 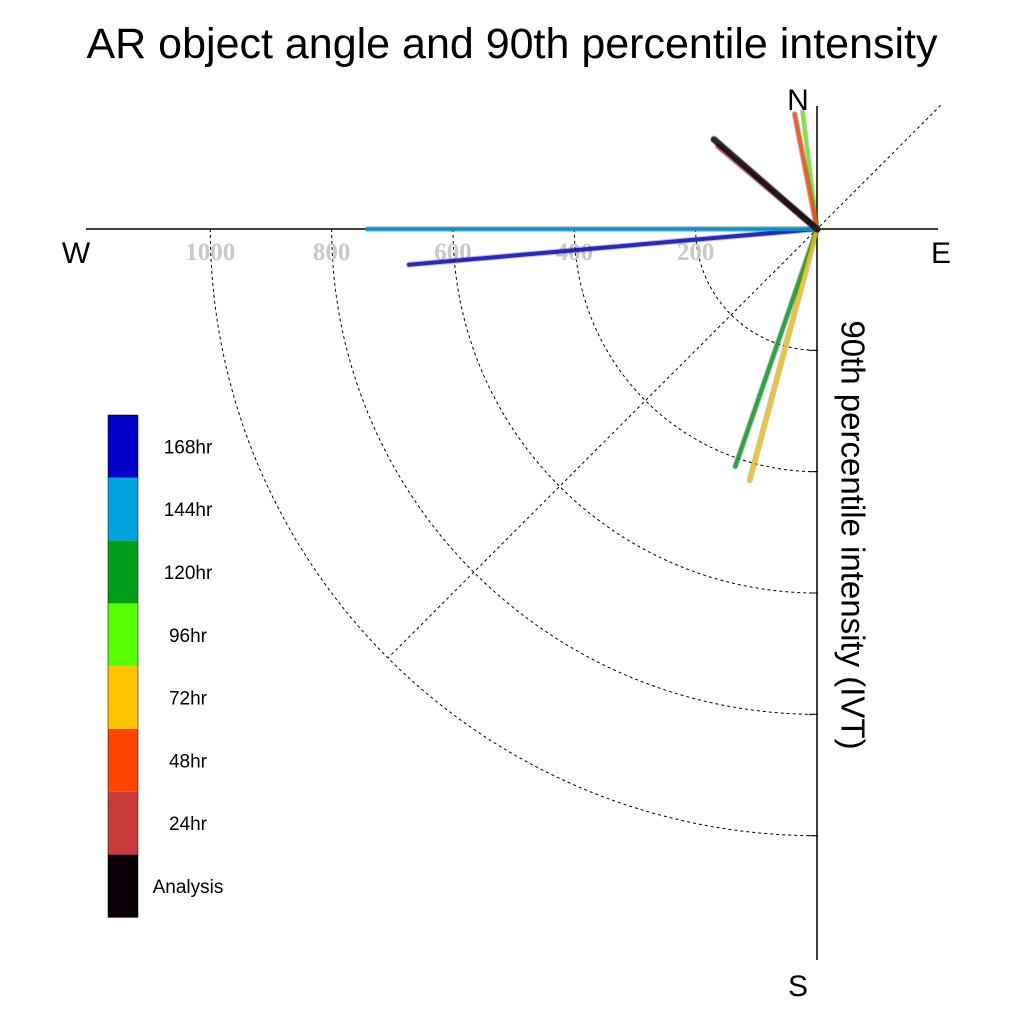 What do you see at coordinates (332, 252) in the screenshot?
I see `radial-tick-label-800: 800` at bounding box center [332, 252].